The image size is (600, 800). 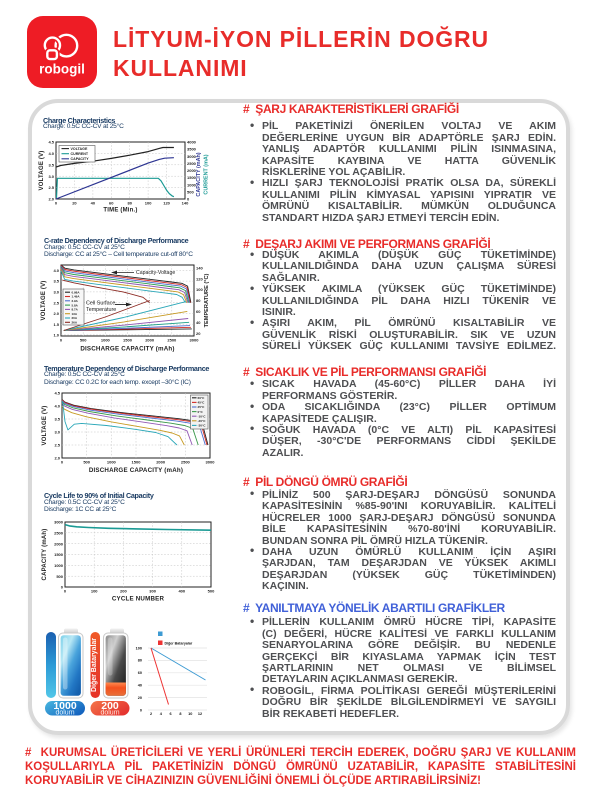 What do you see at coordinates (138, 599) in the screenshot?
I see `svg-text: CYCLE NUMBER` at bounding box center [138, 599].